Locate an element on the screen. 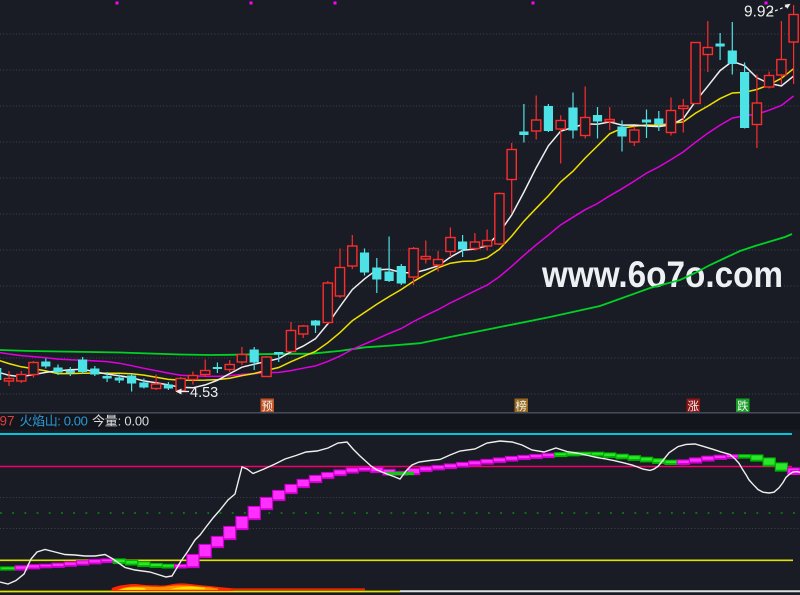  svg-text: 跌 is located at coordinates (743, 406).